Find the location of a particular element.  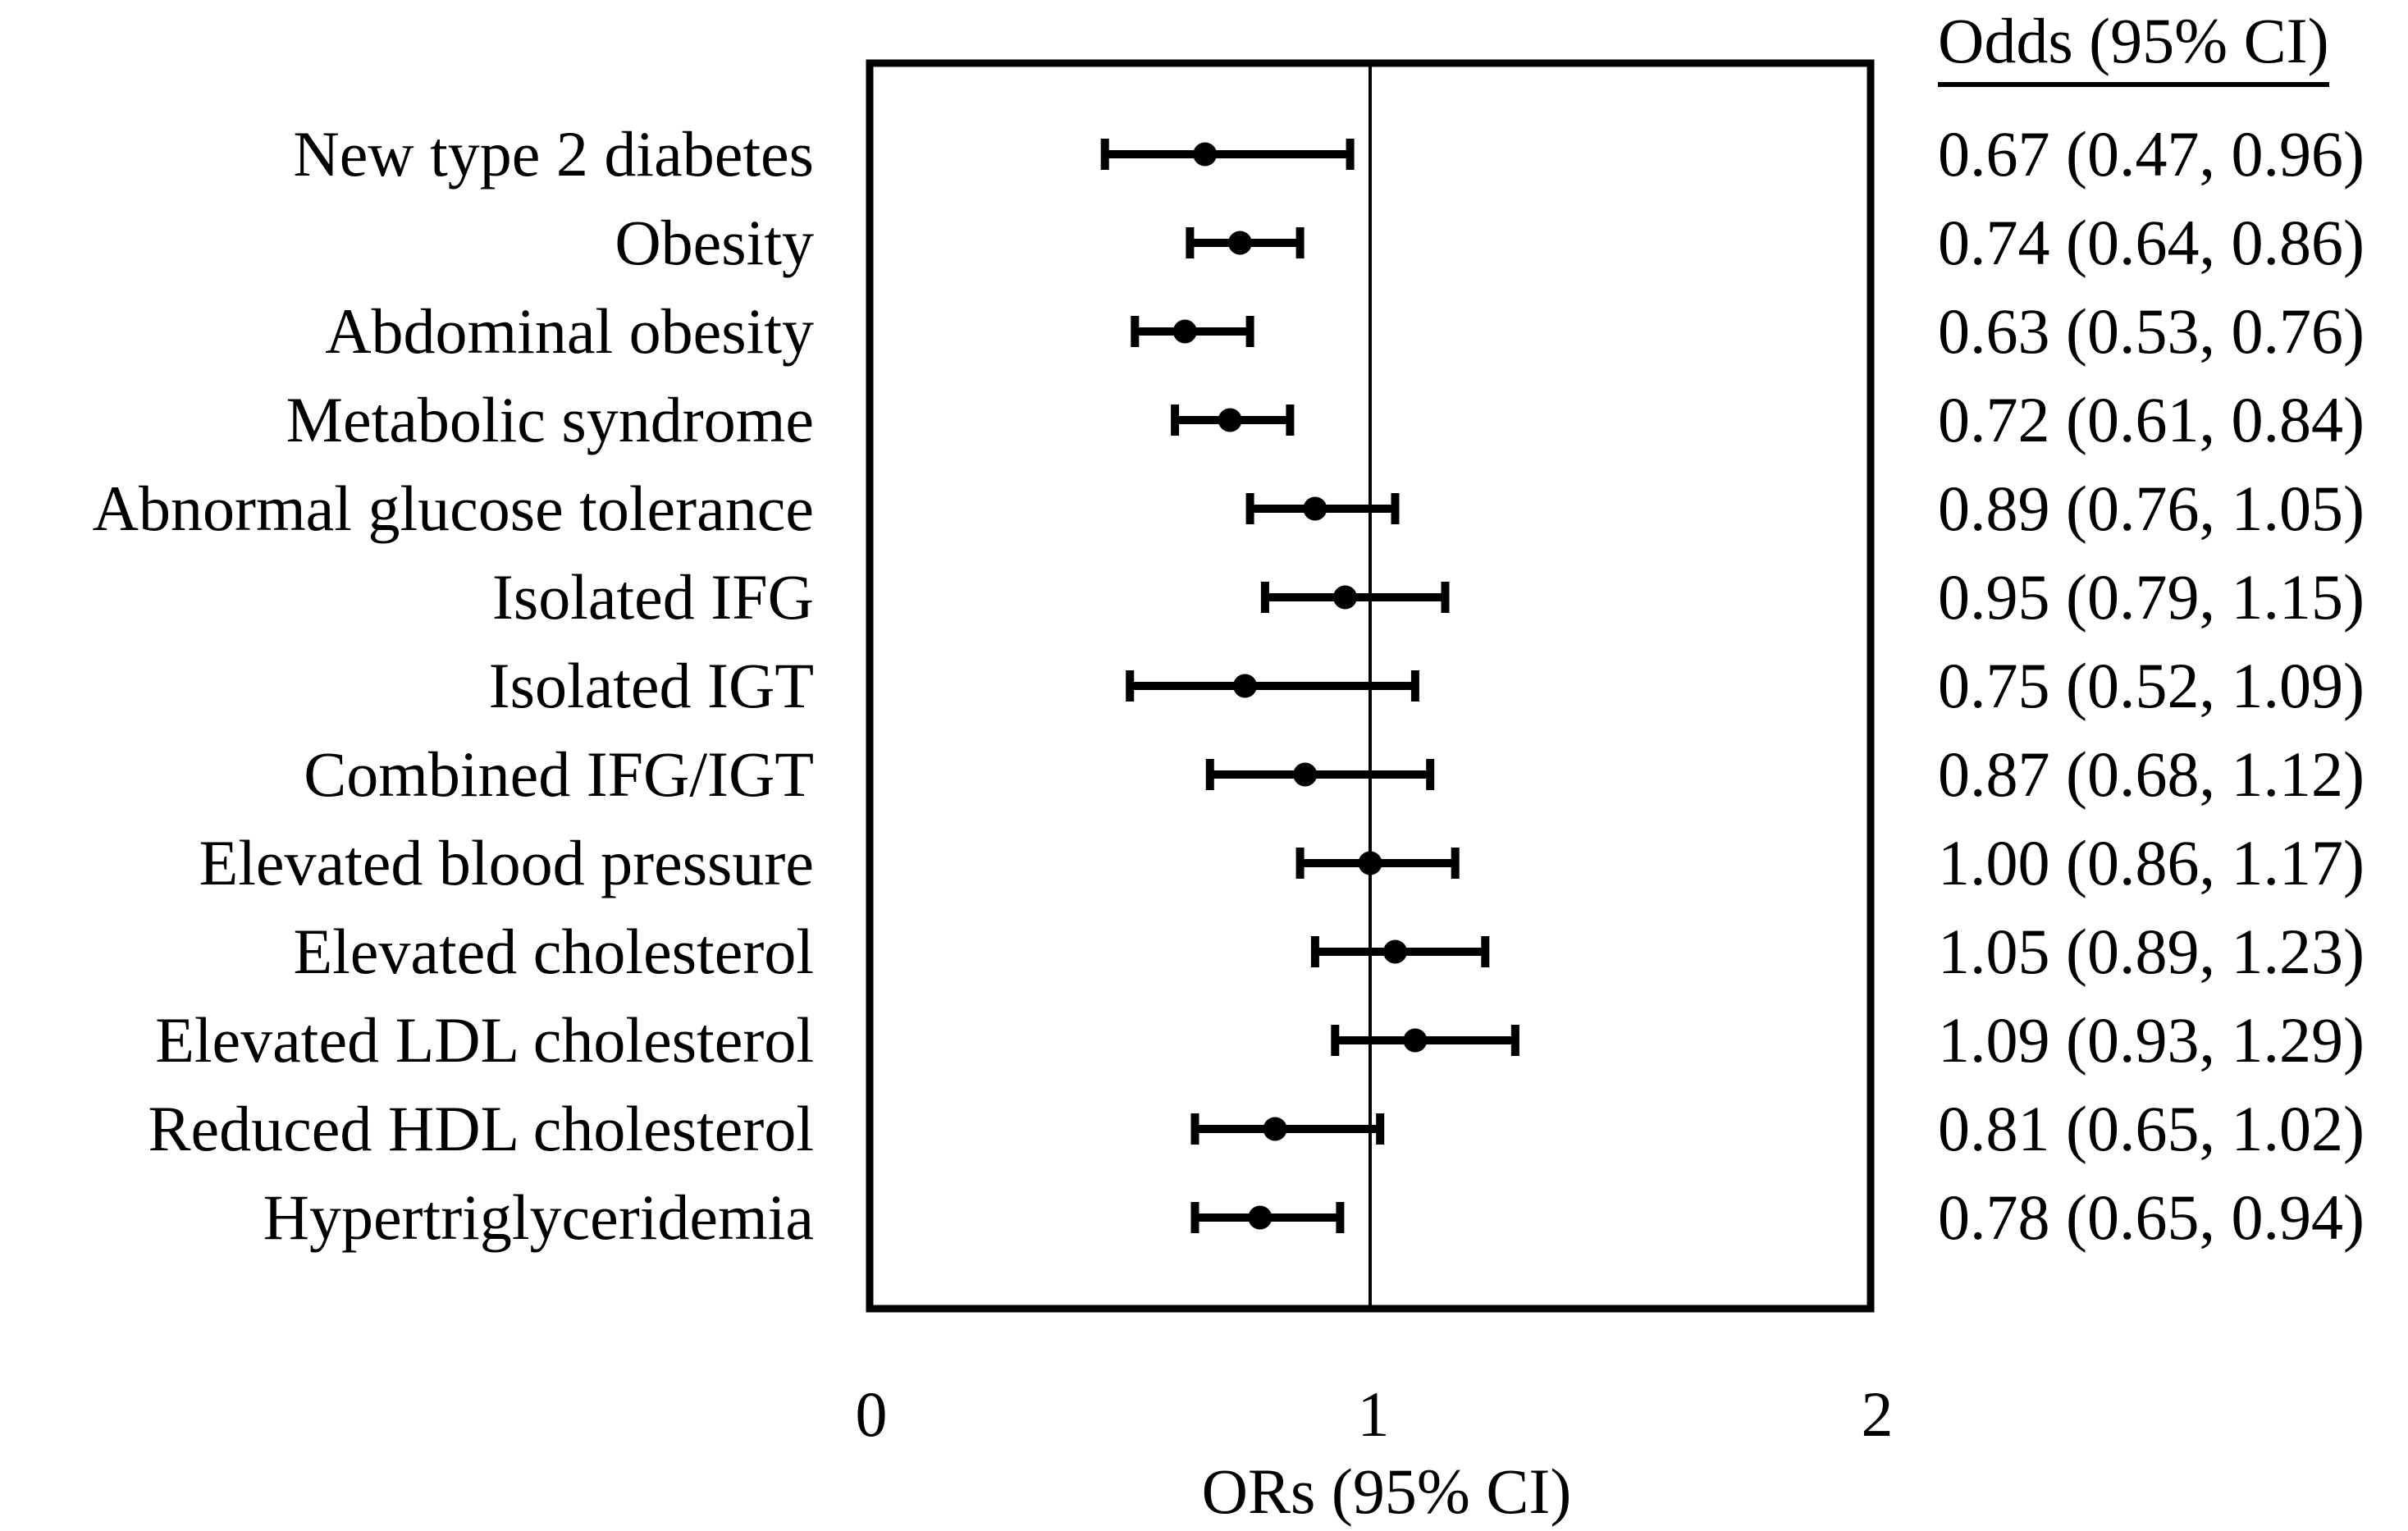

odds-value: 0.67 (0.47, 0.96) is located at coordinates (2151, 154).